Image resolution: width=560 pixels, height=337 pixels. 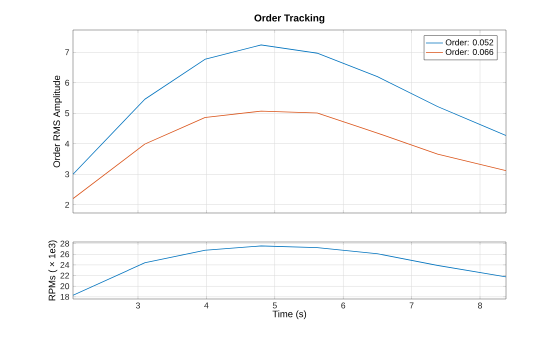 What do you see at coordinates (65, 275) in the screenshot?
I see `y-tick-label: 22` at bounding box center [65, 275].